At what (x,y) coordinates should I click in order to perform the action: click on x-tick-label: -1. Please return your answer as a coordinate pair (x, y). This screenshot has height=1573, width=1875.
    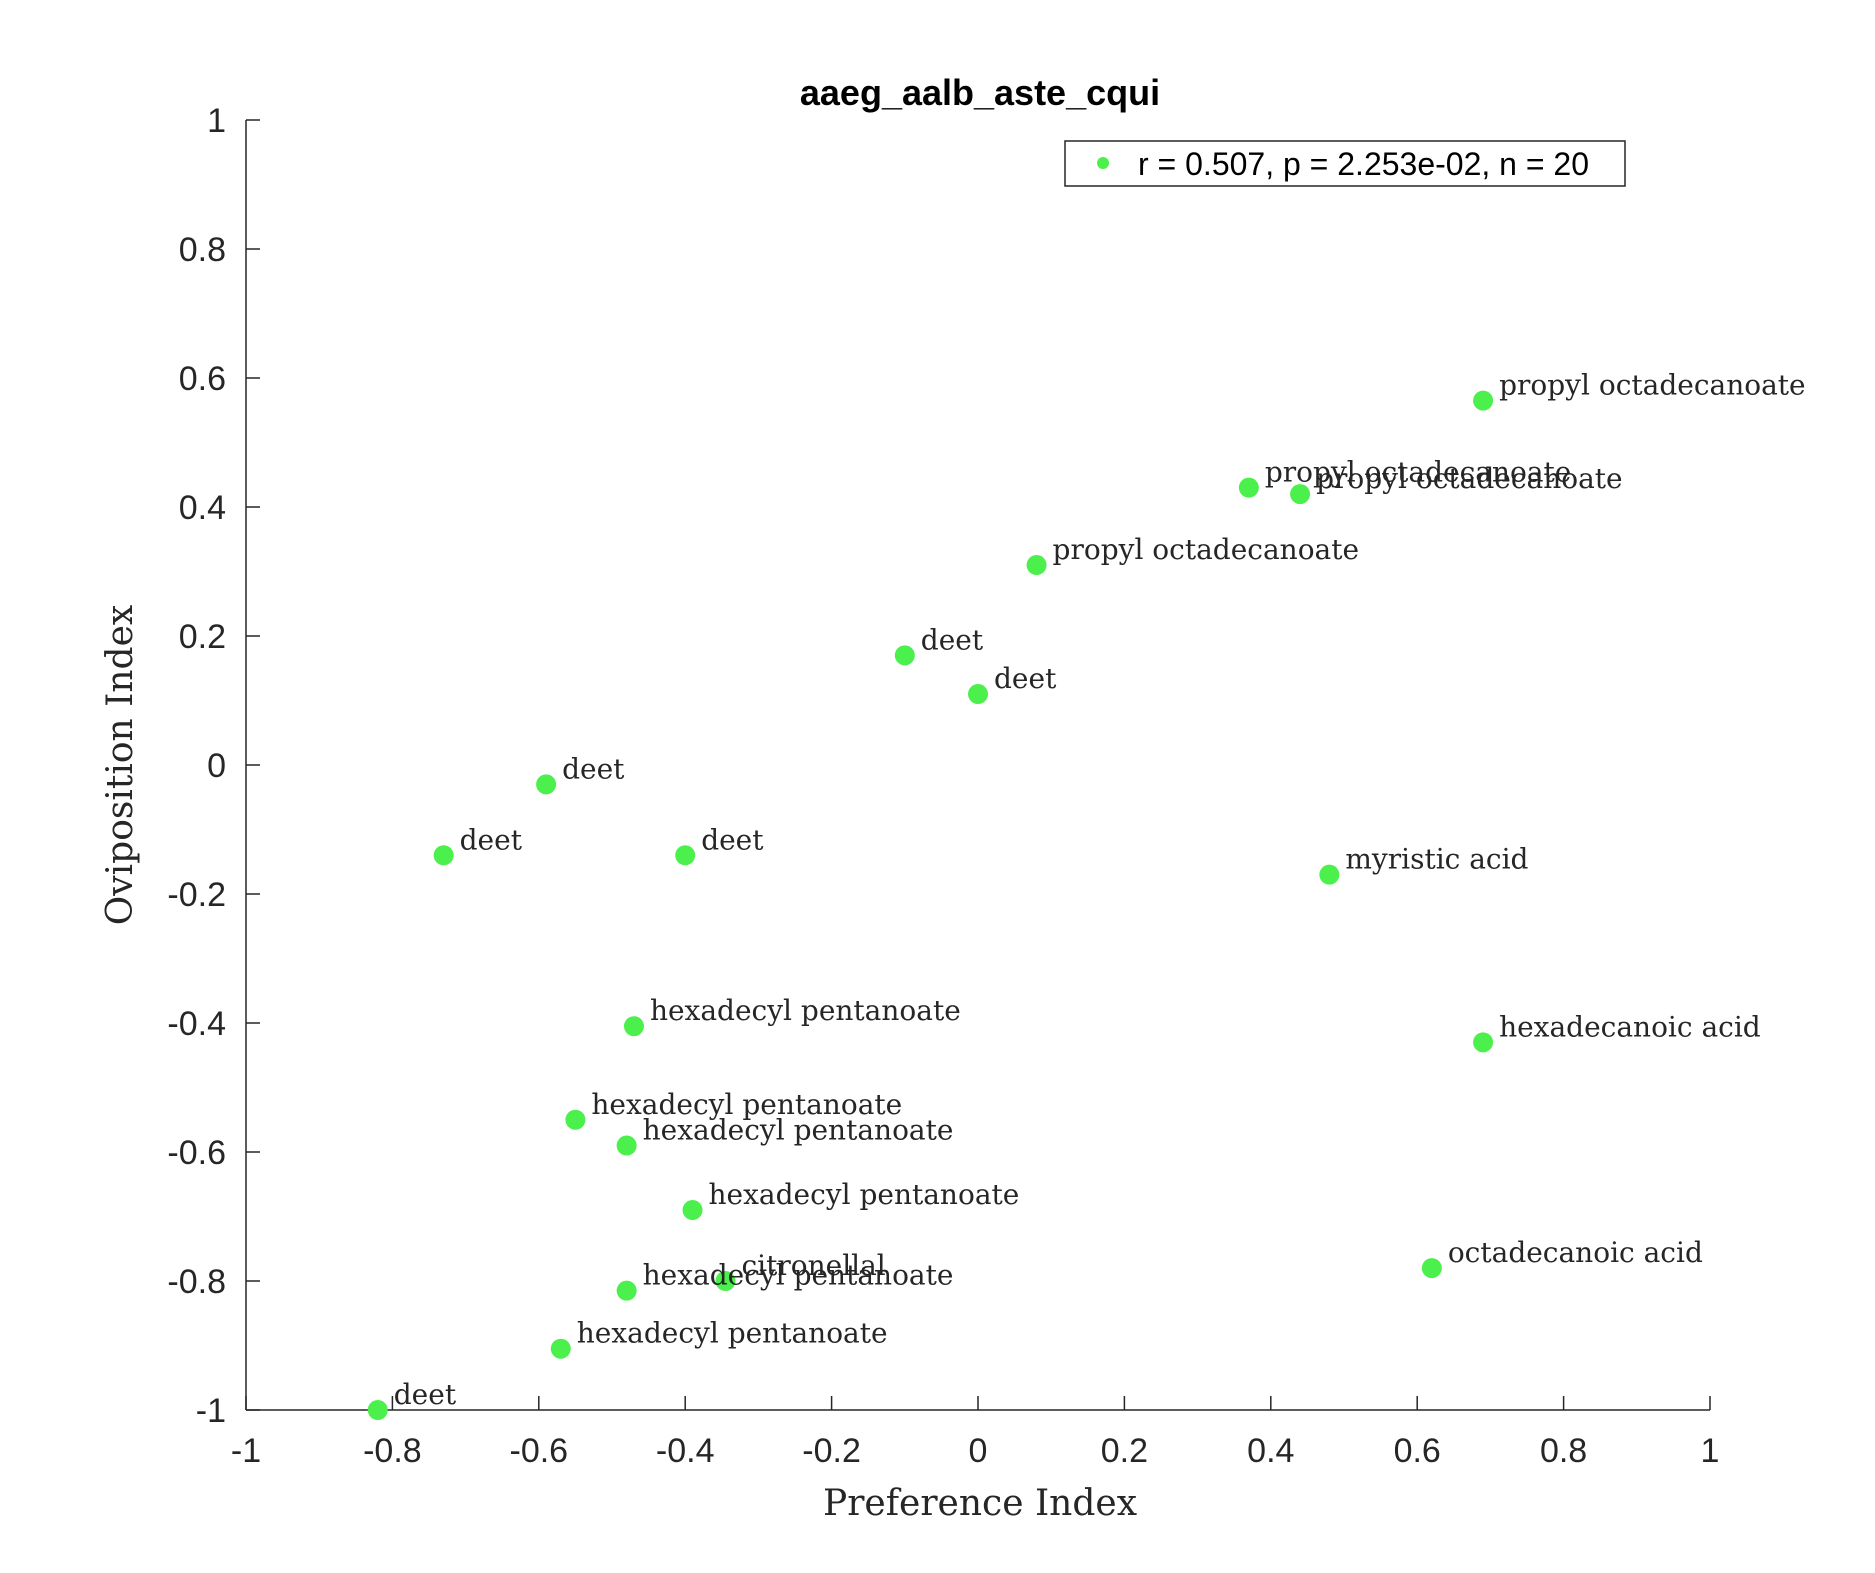
    Looking at the image, I should click on (246, 1451).